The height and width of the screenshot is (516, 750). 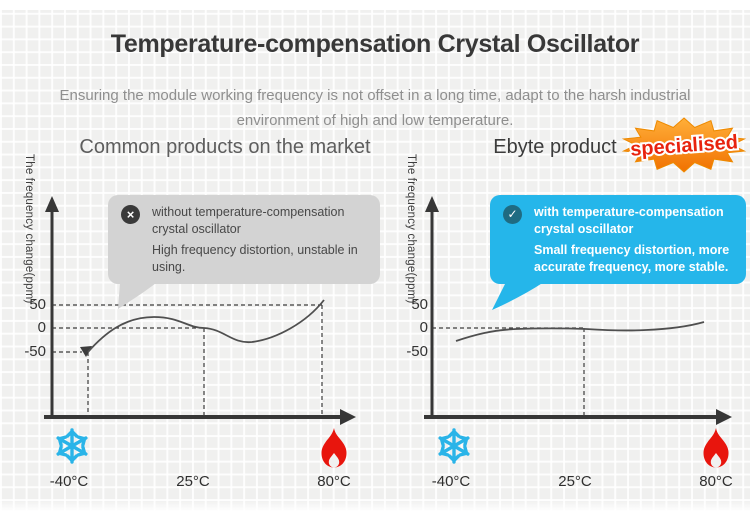 What do you see at coordinates (512, 214) in the screenshot?
I see `check-circle-icon: ✓` at bounding box center [512, 214].